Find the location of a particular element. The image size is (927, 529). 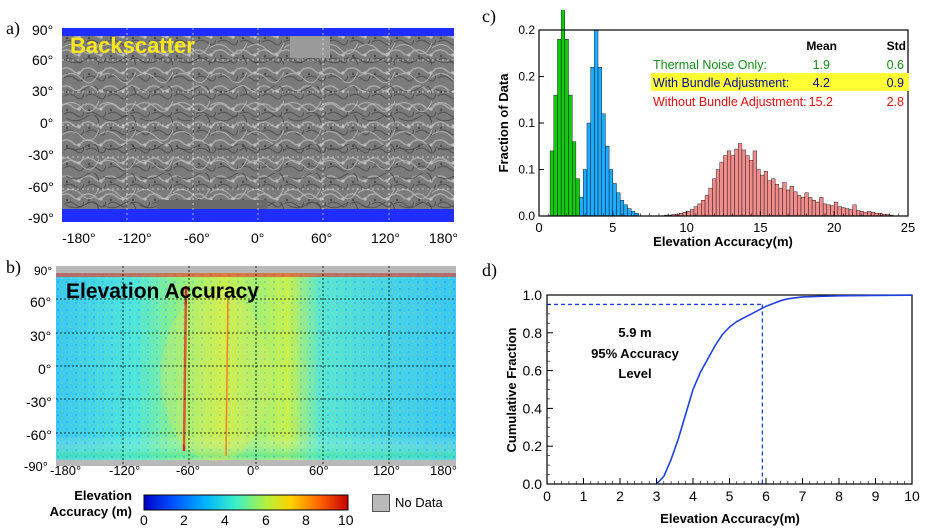

histogram-x-tick-label: 20 is located at coordinates (834, 227).